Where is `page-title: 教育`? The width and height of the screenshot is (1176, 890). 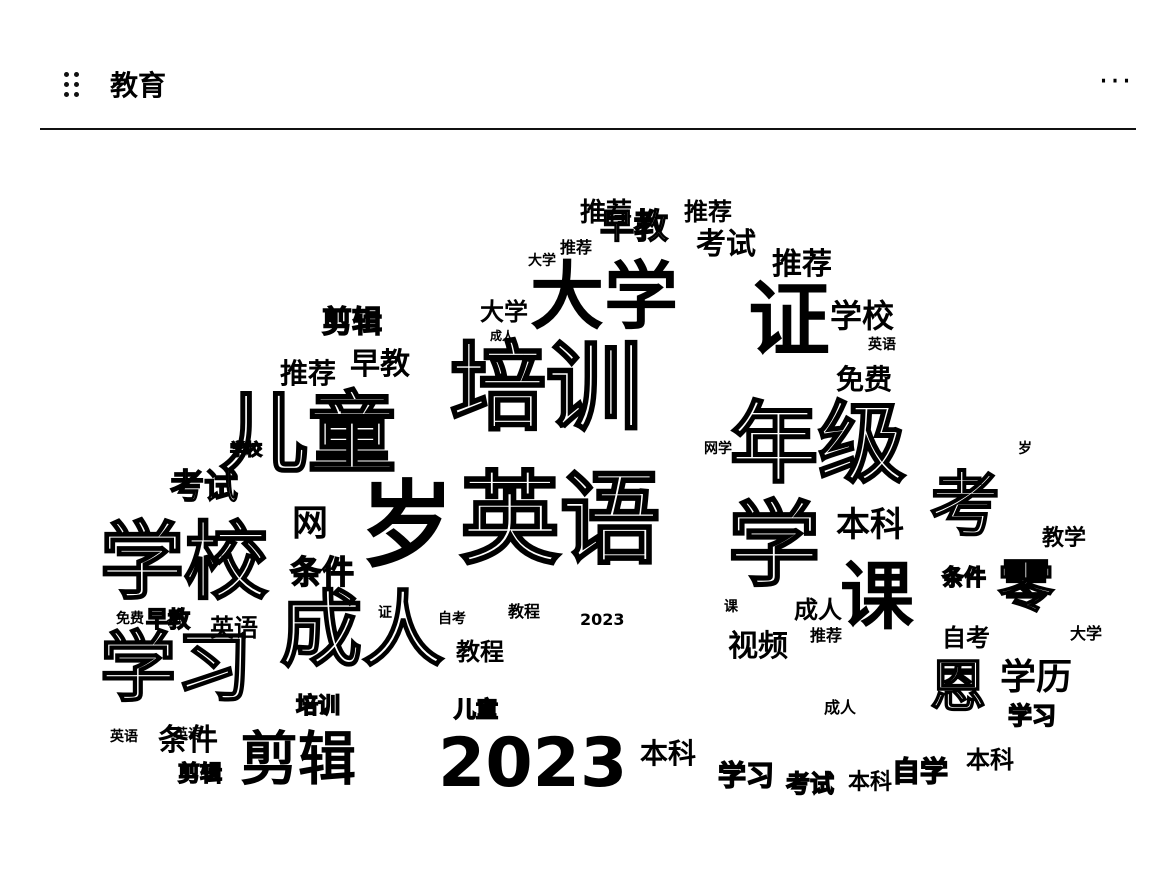
page-title: 教育 is located at coordinates (138, 85).